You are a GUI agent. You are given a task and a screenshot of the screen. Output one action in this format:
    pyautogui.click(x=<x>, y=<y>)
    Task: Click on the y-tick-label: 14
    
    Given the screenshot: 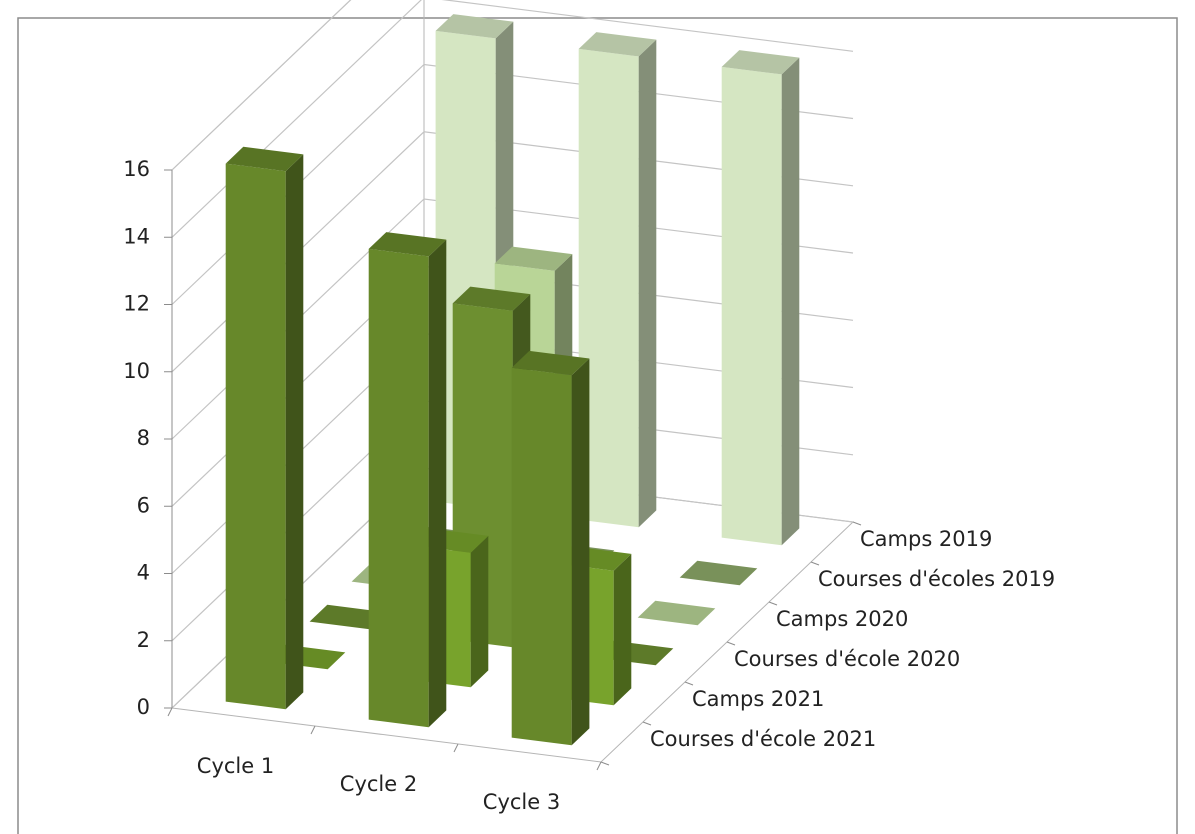 What is the action you would take?
    pyautogui.click(x=136, y=236)
    